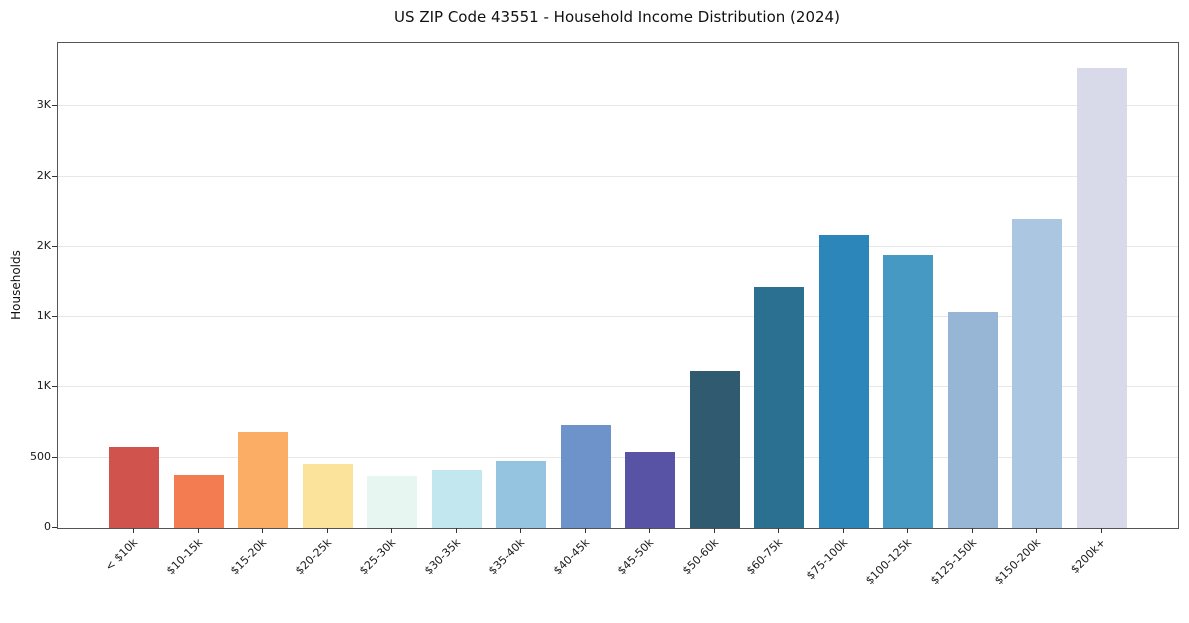  What do you see at coordinates (43, 105) in the screenshot?
I see `y-tick-label: 3K` at bounding box center [43, 105].